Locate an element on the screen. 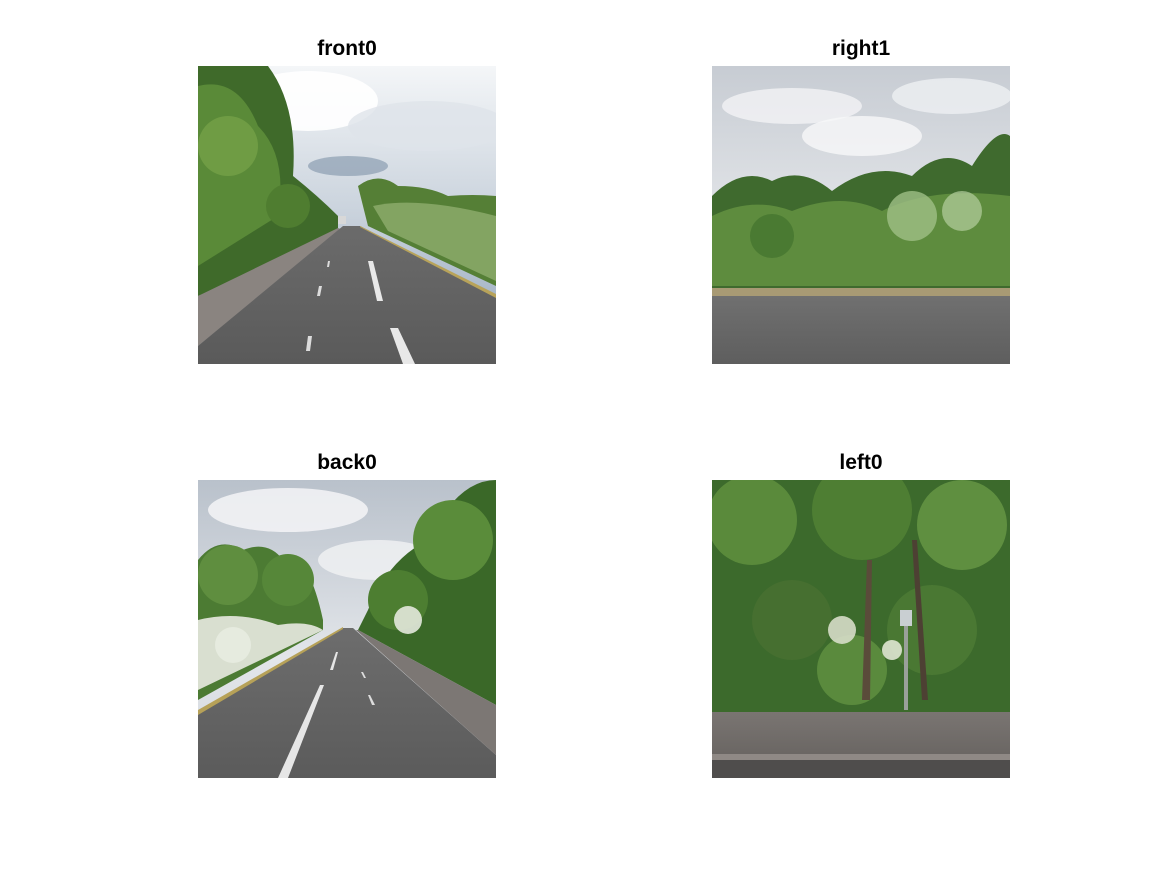 Image resolution: width=1167 pixels, height=875 pixels. panel-title: front0 is located at coordinates (347, 48).